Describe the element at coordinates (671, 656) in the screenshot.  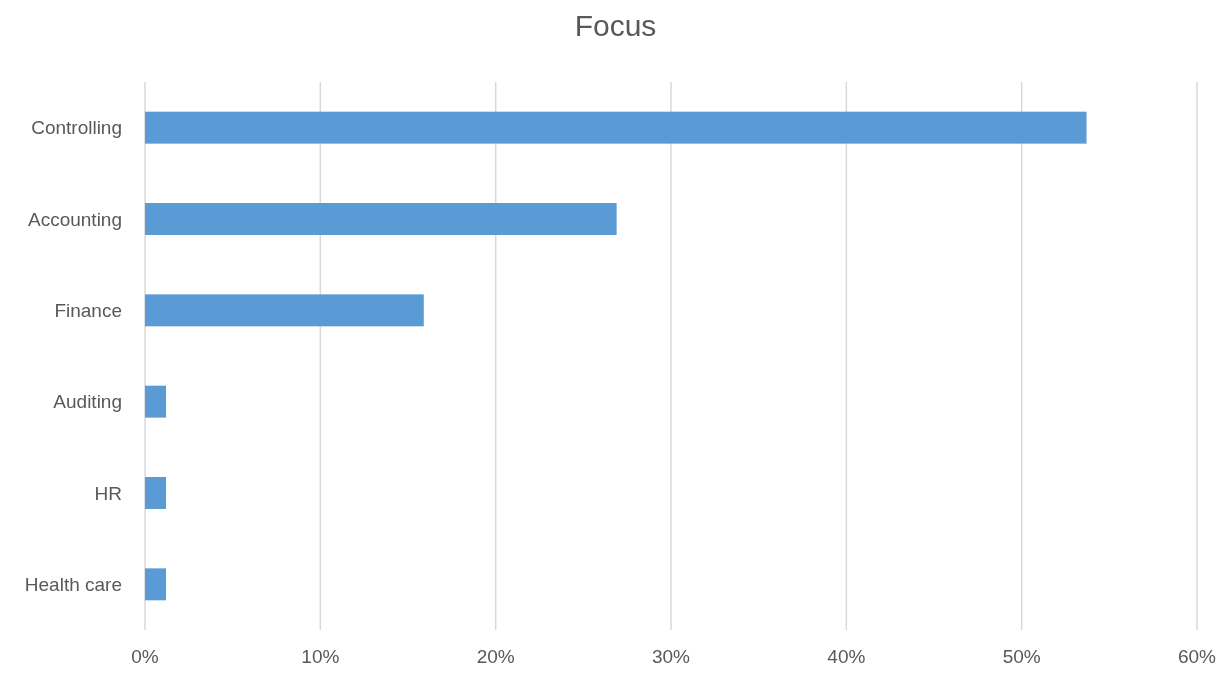
I see `x-tick-label: 30%` at that location.